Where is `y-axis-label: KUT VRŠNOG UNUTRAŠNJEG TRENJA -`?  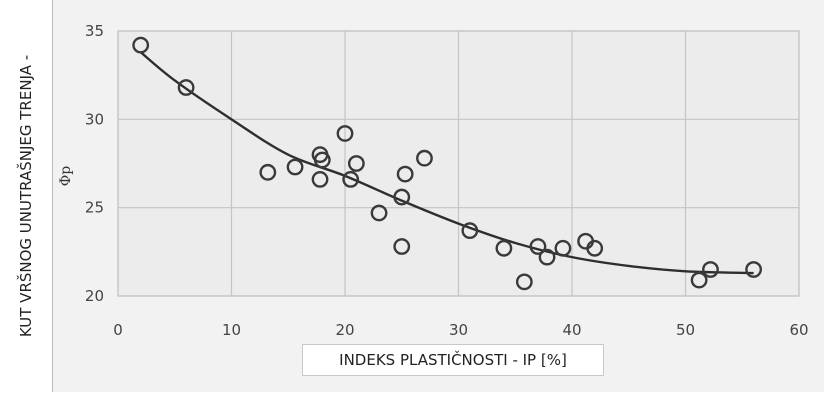
y-axis-label: KUT VRŠNOG UNUTRAŠNJEG TRENJA - is located at coordinates (26, 196).